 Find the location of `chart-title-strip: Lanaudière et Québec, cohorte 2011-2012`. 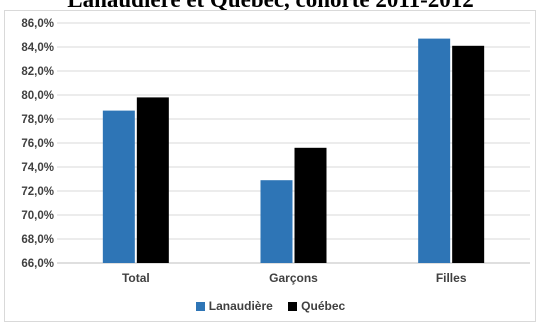

chart-title-strip: Lanaudière et Québec, cohorte 2011-2012 is located at coordinates (270, 5).